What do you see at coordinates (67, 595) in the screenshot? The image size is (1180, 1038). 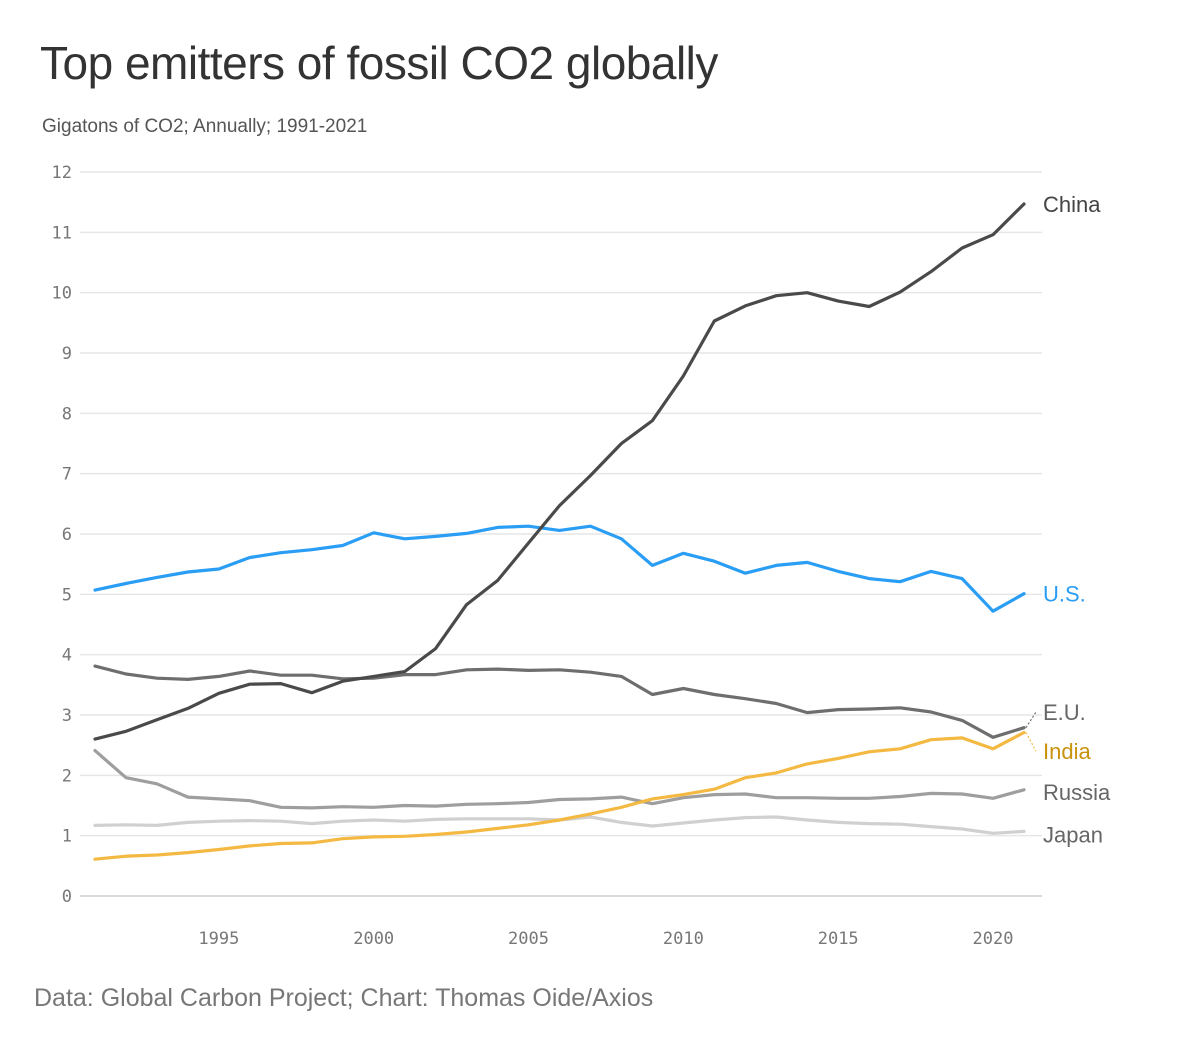 I see `y-tick-label: 5` at bounding box center [67, 595].